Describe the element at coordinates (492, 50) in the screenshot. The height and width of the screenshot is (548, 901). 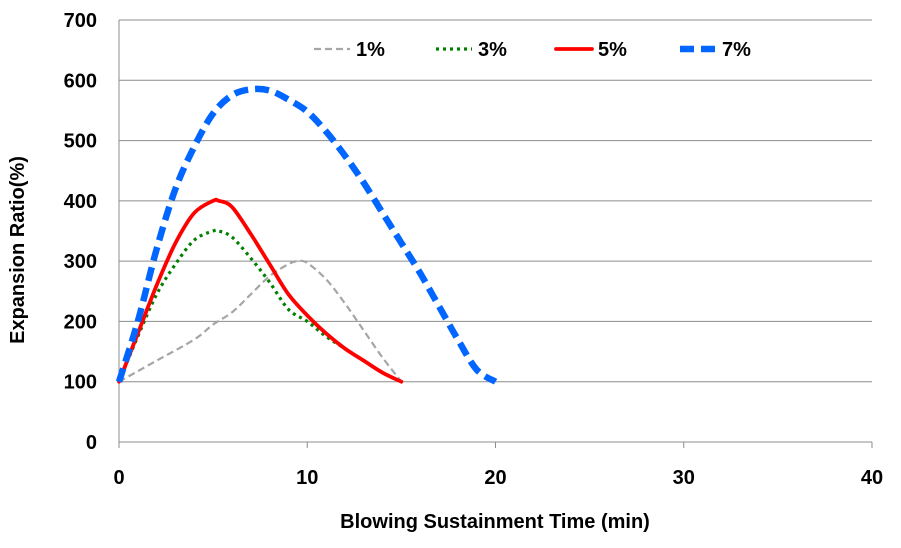
I see `legend-label: 3%` at that location.